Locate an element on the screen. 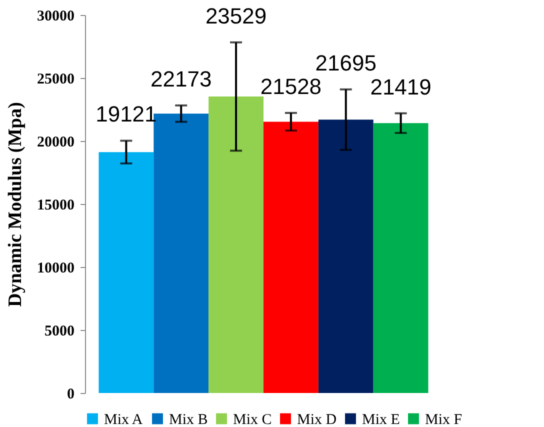 The width and height of the screenshot is (544, 427). legend-label: Mix E is located at coordinates (381, 419).